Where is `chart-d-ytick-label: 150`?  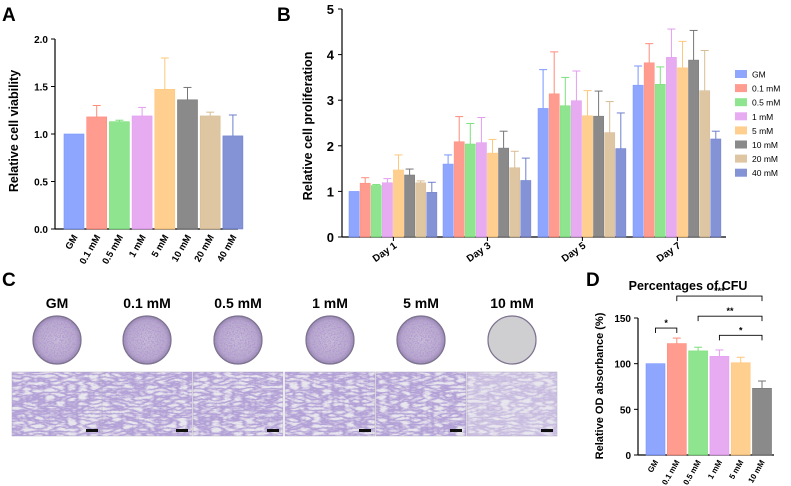 chart-d-ytick-label: 150 is located at coordinates (622, 319).